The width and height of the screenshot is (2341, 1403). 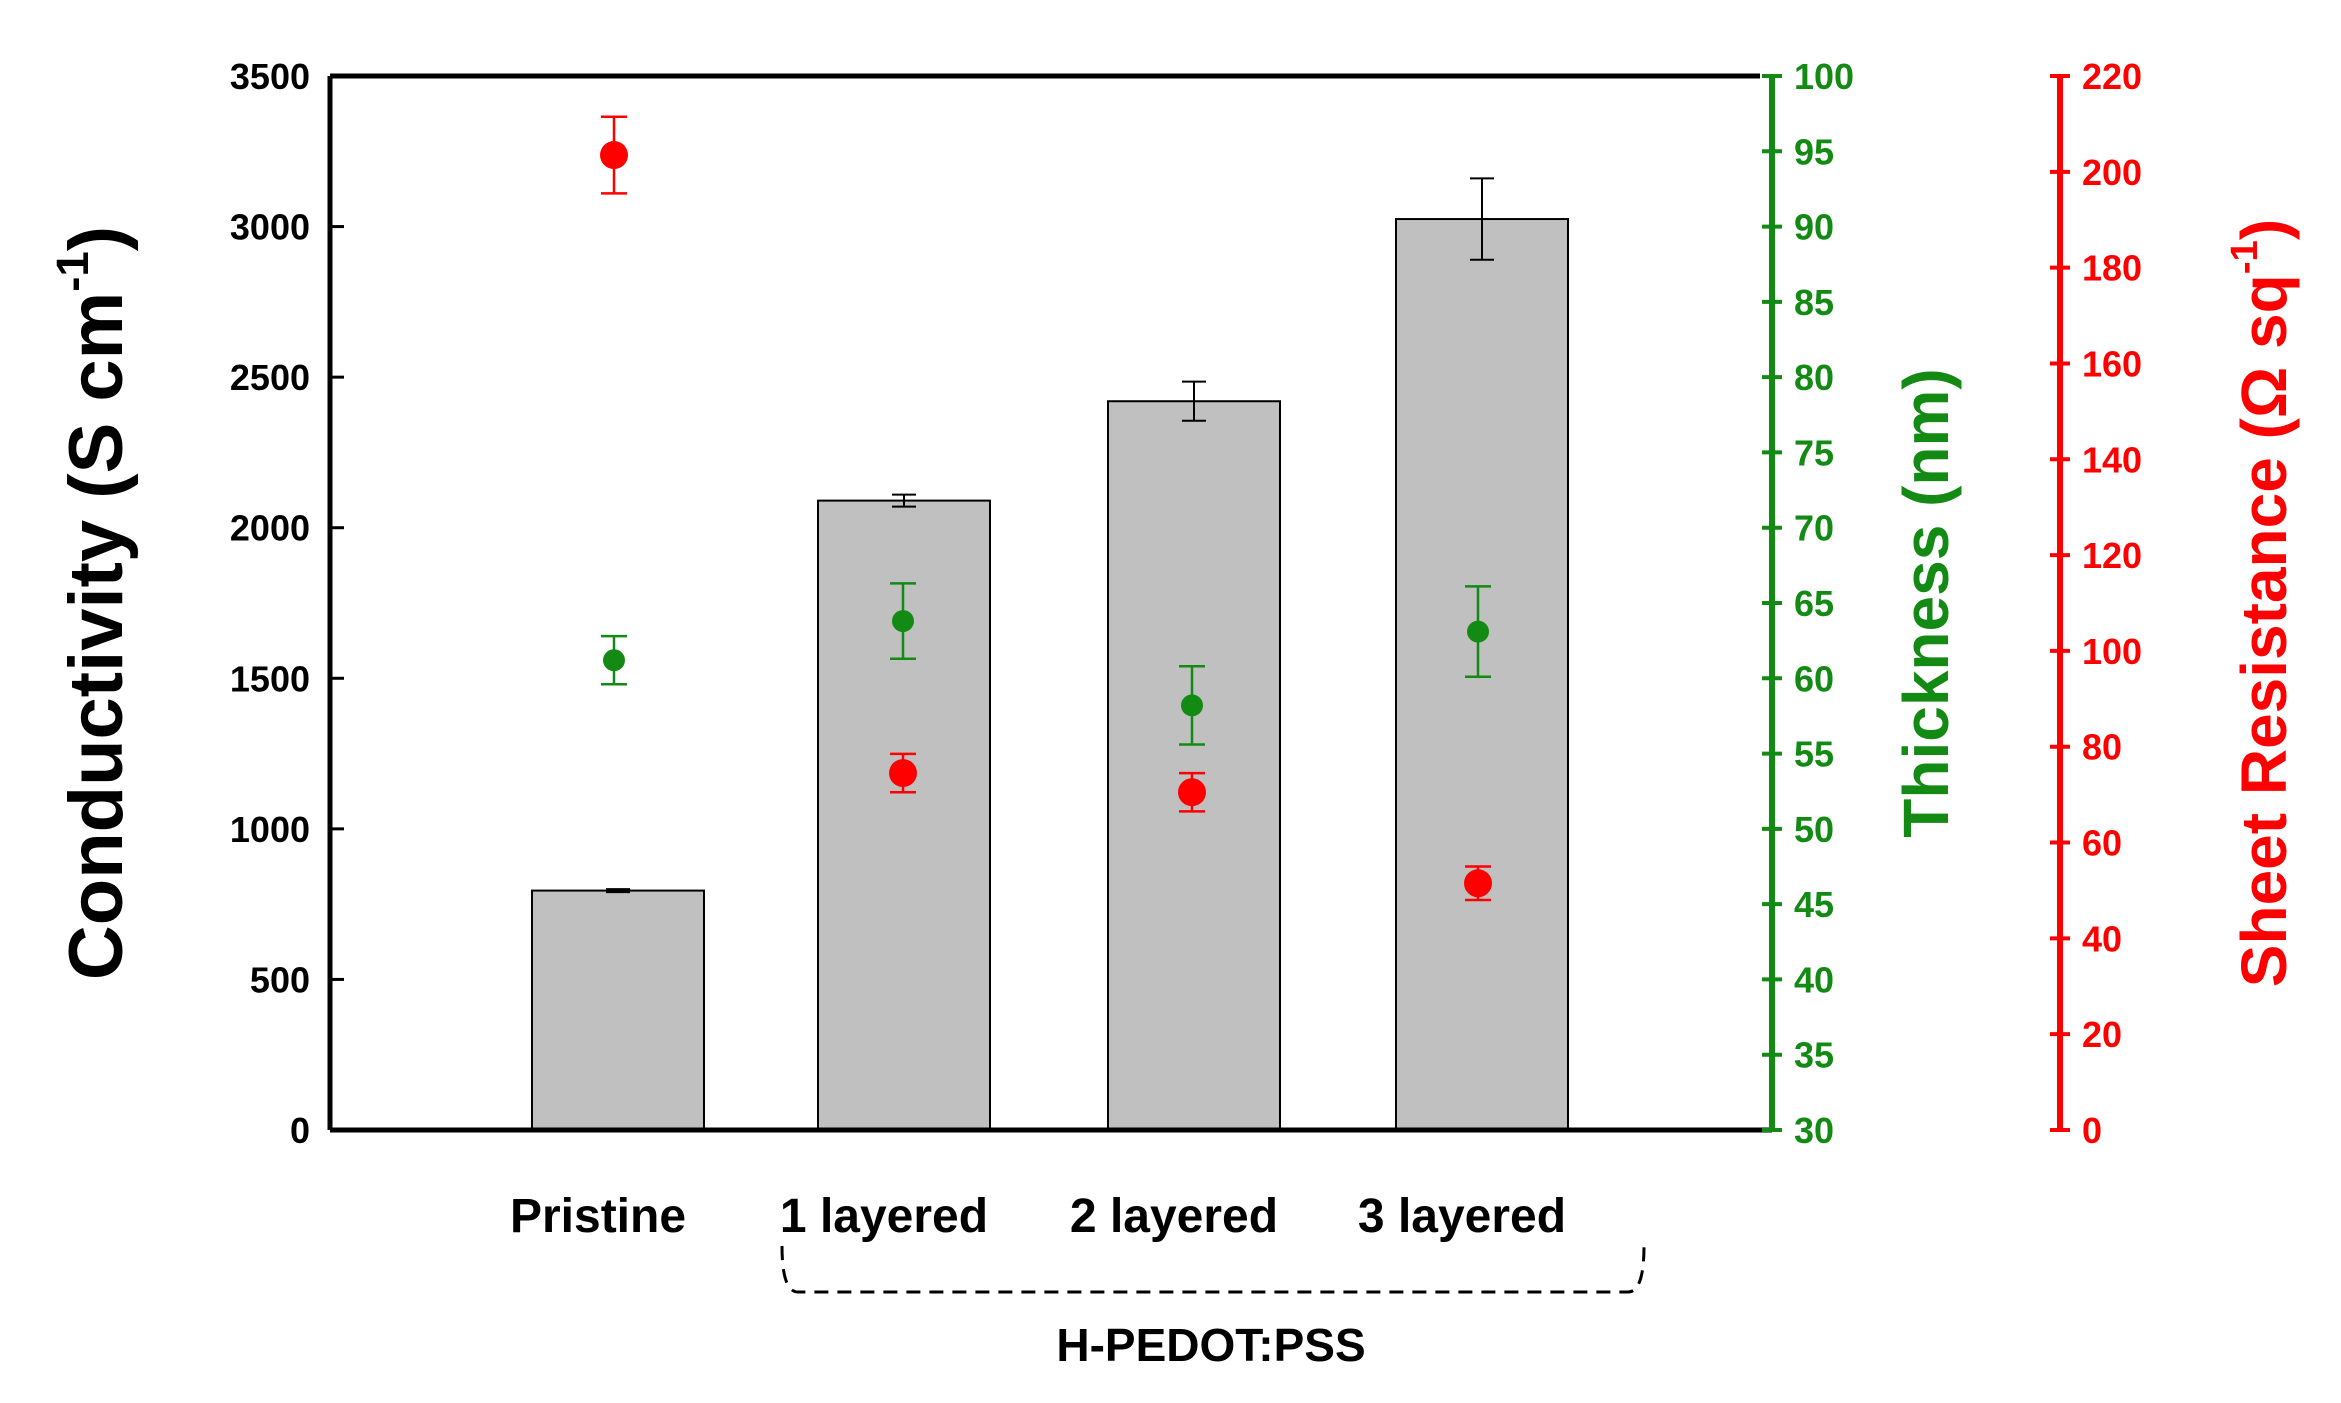 What do you see at coordinates (598, 1216) in the screenshot?
I see `category-label-1: Pristine` at bounding box center [598, 1216].